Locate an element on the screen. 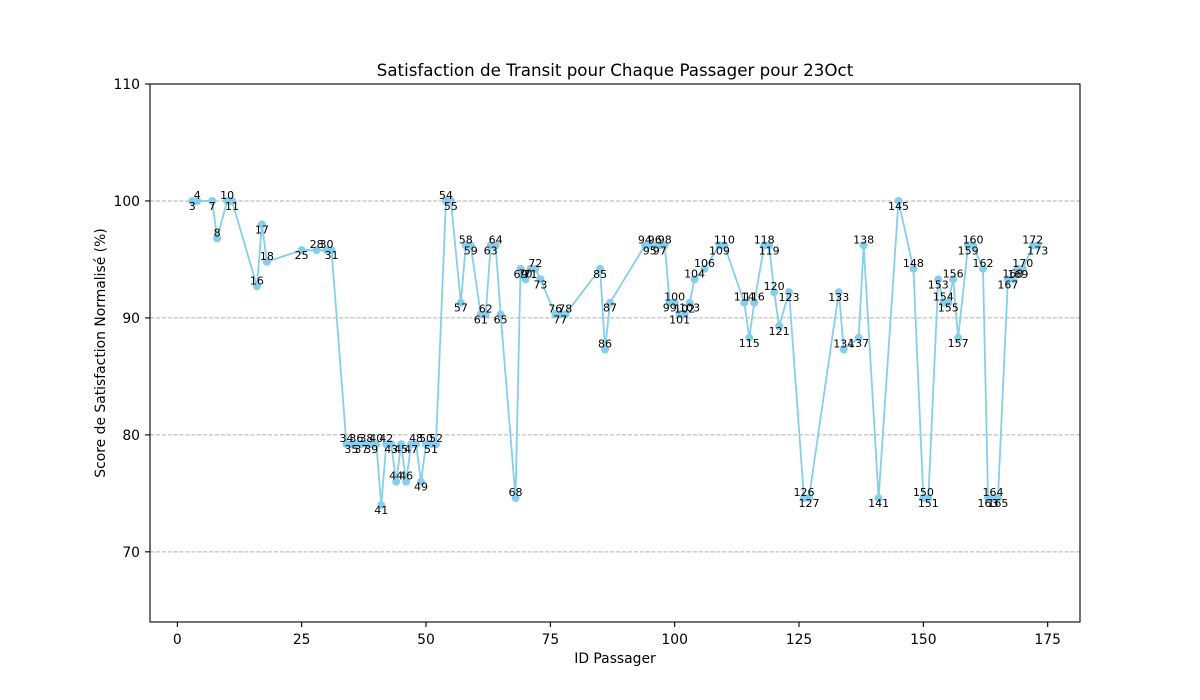 This screenshot has height=700, width=1200. point-label: 87 is located at coordinates (610, 308).